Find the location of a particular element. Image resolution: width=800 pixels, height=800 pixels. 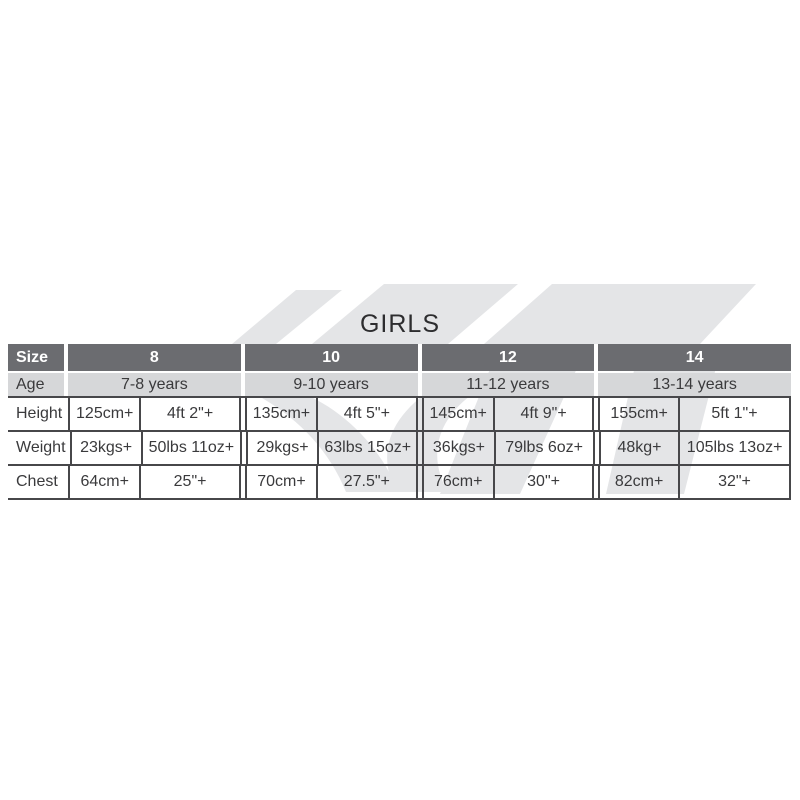

size-12-header: 12 is located at coordinates (508, 357).